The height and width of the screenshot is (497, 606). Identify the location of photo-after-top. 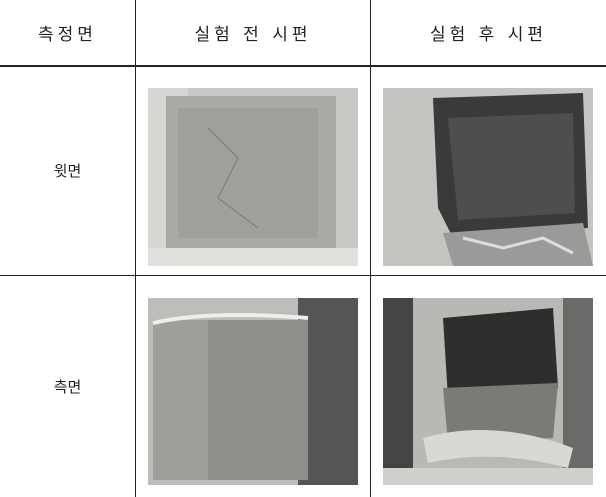
(488, 177).